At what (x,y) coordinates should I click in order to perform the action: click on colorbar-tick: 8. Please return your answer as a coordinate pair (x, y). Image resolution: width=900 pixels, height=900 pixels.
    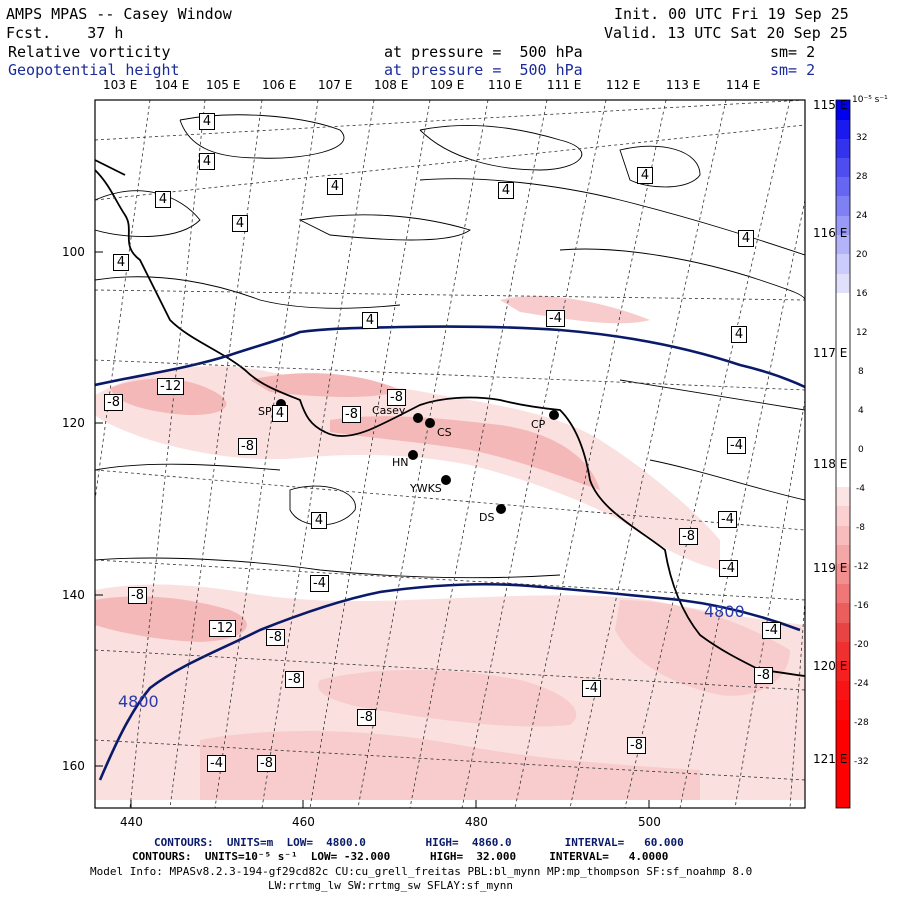
    Looking at the image, I should click on (861, 372).